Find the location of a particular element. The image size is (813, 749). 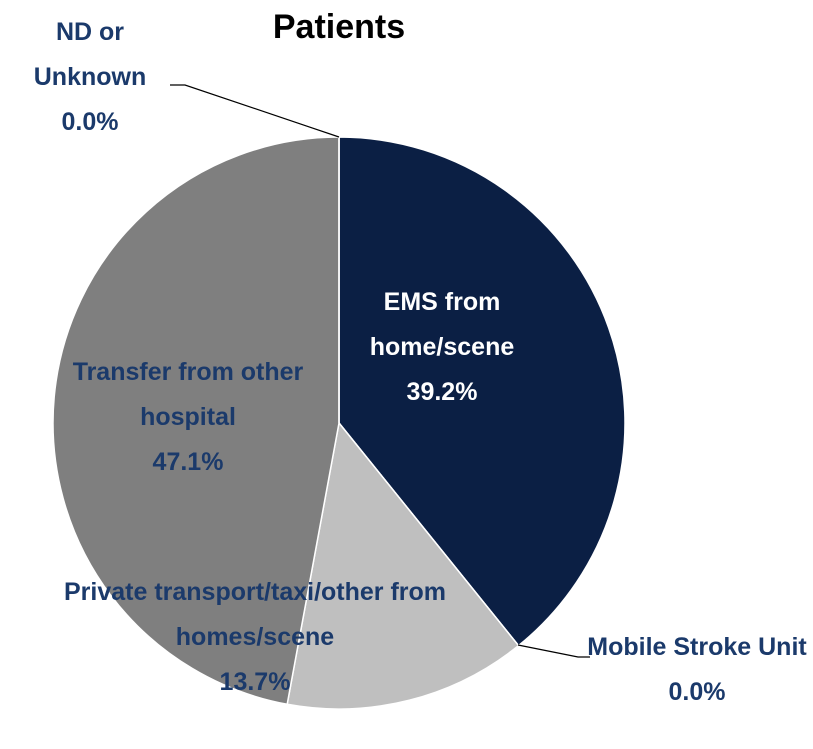

slice-label: Mobile Stroke Unit 0.0% is located at coordinates (697, 670).